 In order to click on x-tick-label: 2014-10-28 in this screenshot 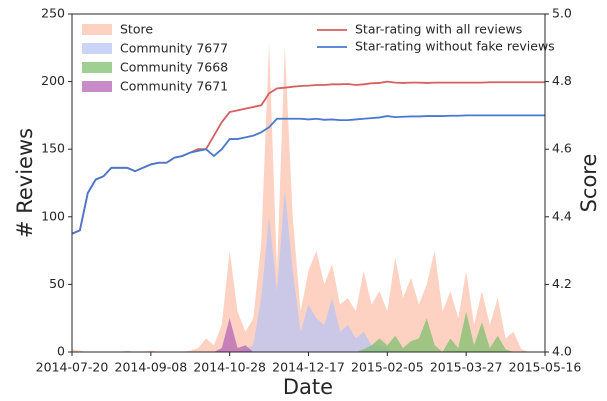, I will do `click(229, 367)`.